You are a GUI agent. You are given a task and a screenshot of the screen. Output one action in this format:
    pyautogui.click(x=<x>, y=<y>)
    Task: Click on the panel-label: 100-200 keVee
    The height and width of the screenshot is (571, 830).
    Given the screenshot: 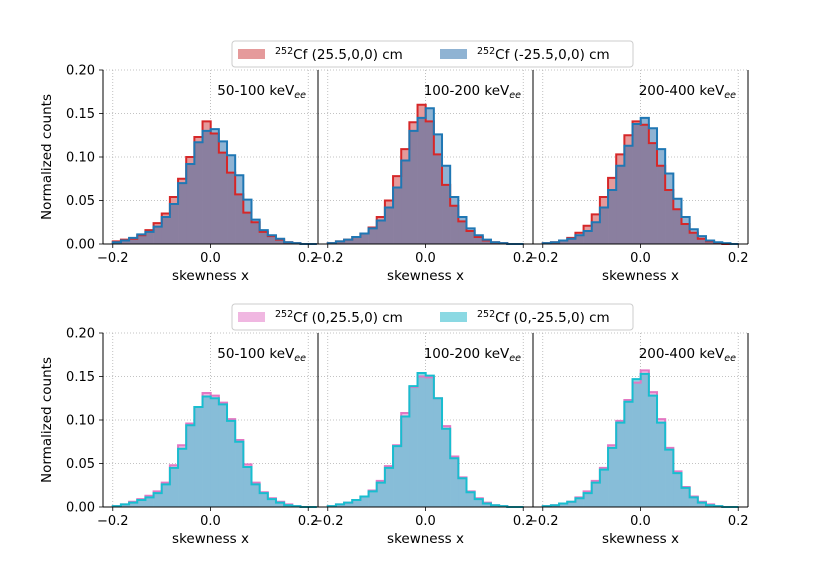 What is the action you would take?
    pyautogui.click(x=472, y=92)
    